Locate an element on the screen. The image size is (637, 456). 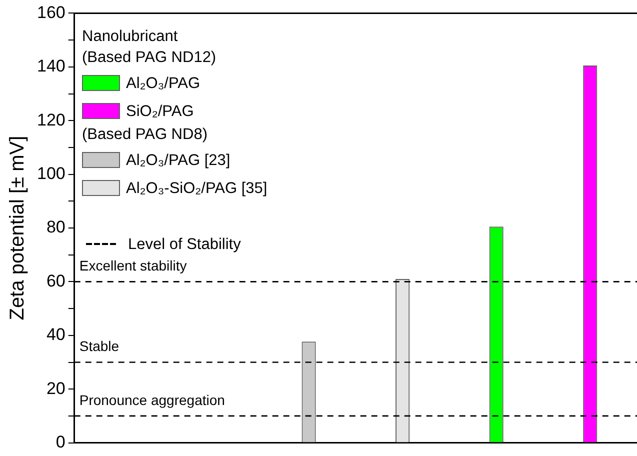
y-tick-label: 100 is located at coordinates (51, 173).